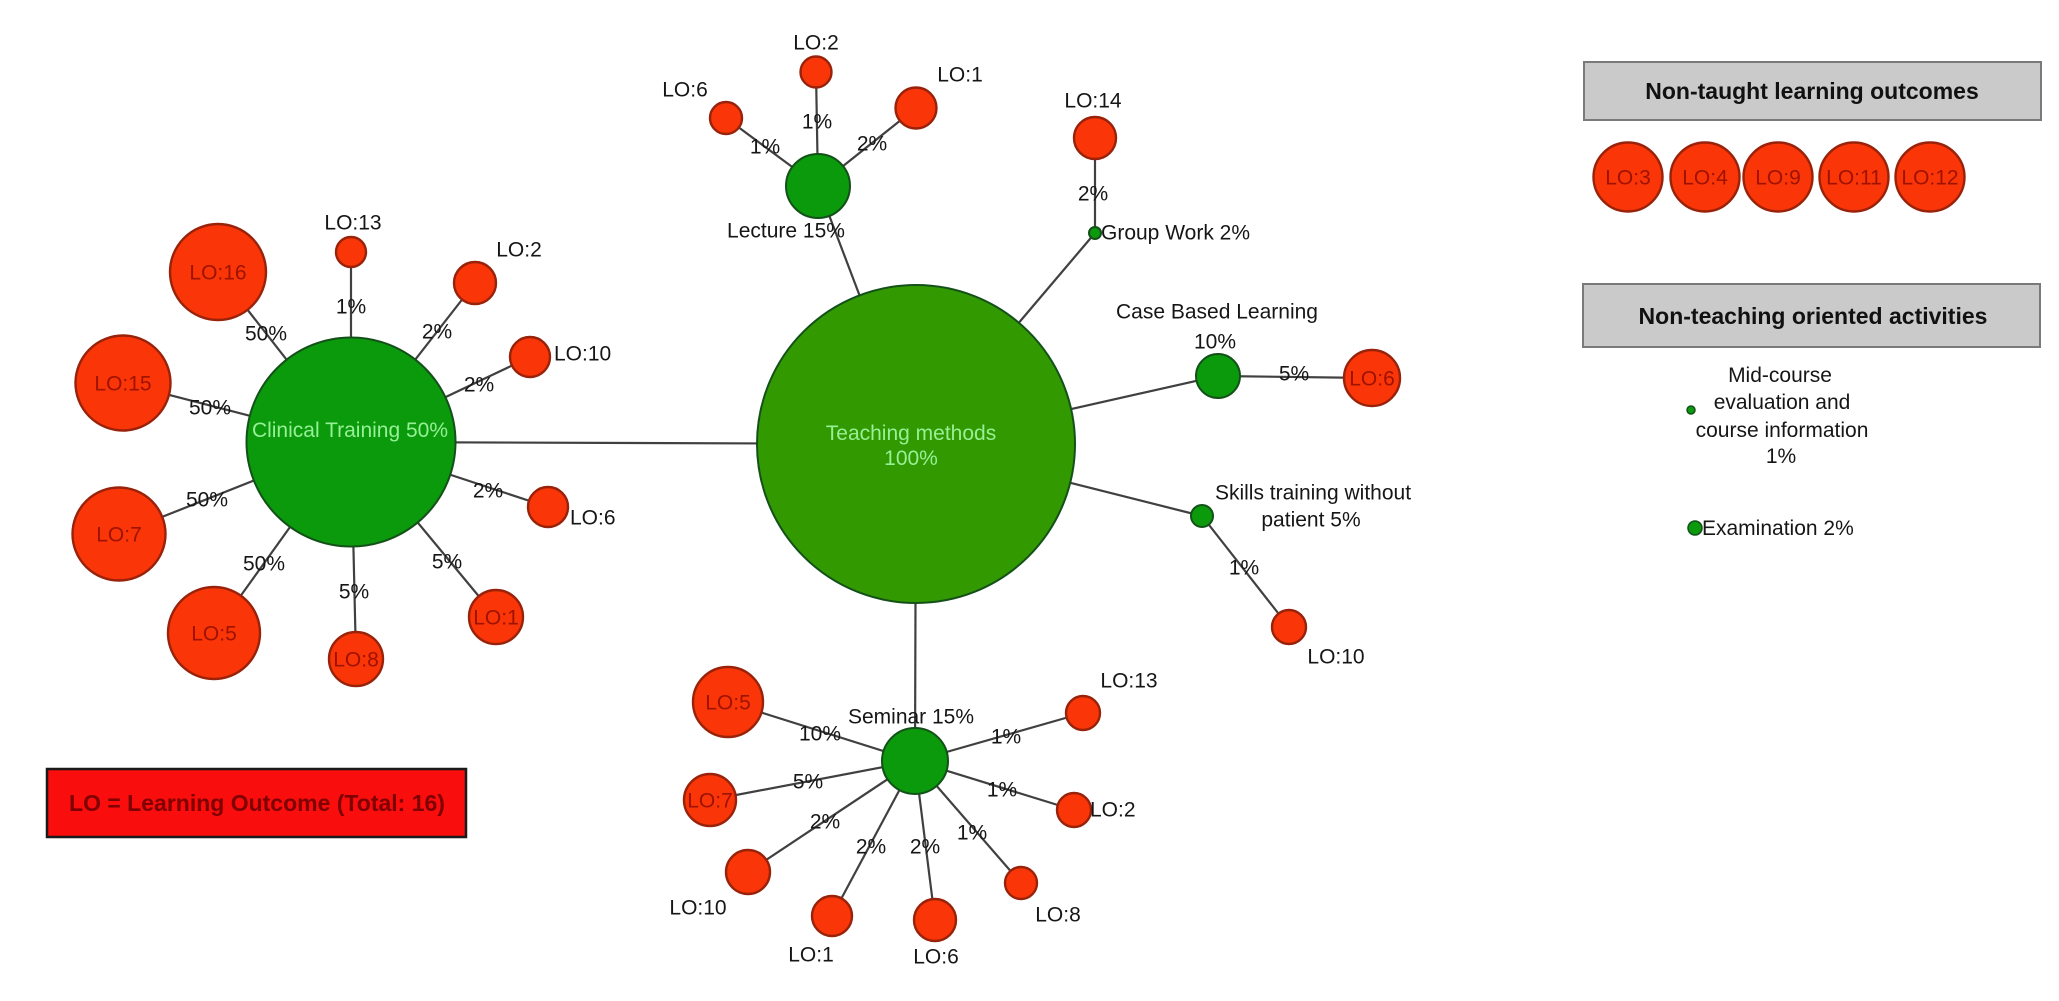  What do you see at coordinates (1929, 178) in the screenshot?
I see `svg-text: LO:12` at bounding box center [1929, 178].